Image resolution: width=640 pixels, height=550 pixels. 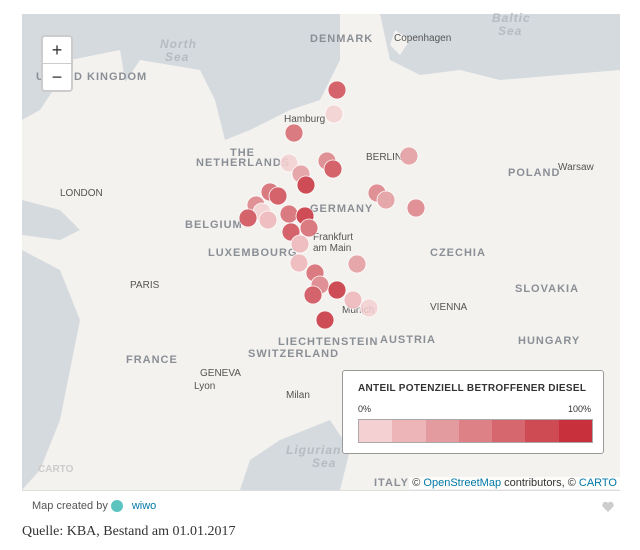 I want to click on city-label: Lyon, so click(x=204, y=386).